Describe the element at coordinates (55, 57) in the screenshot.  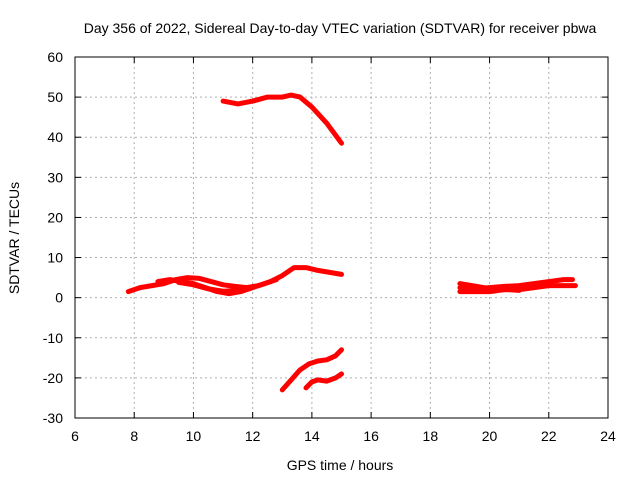
I see `y-tick-label: 60` at that location.